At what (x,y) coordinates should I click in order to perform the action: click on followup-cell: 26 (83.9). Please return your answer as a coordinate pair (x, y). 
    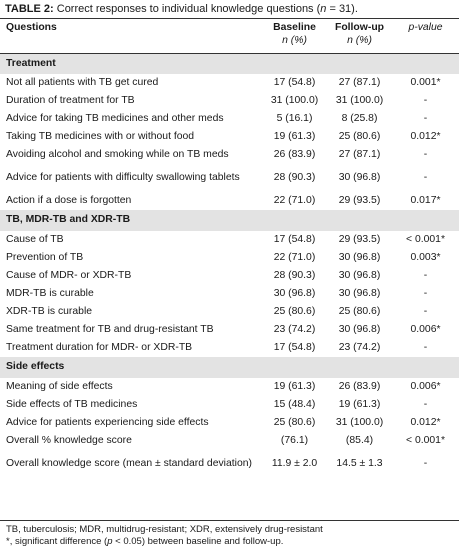
    Looking at the image, I should click on (359, 386).